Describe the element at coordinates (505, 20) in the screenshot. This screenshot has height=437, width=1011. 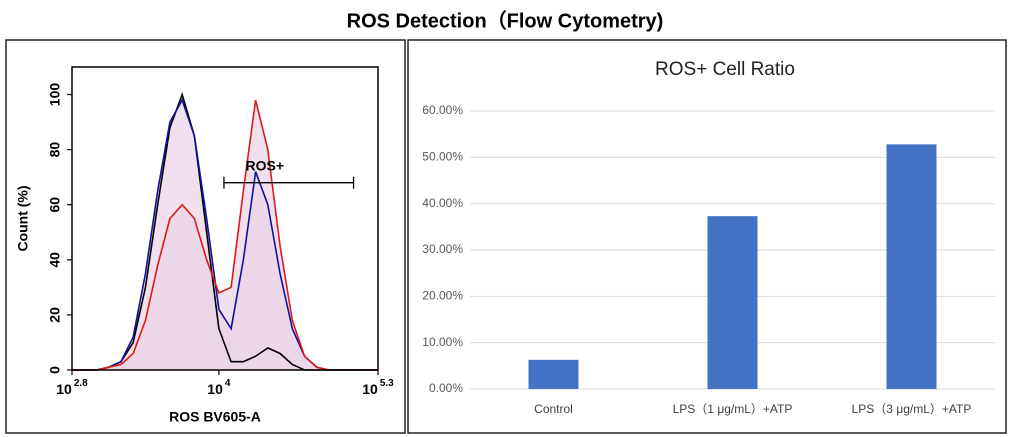
I see `figure-title: ROS Detection（Flow Cytometry)` at that location.